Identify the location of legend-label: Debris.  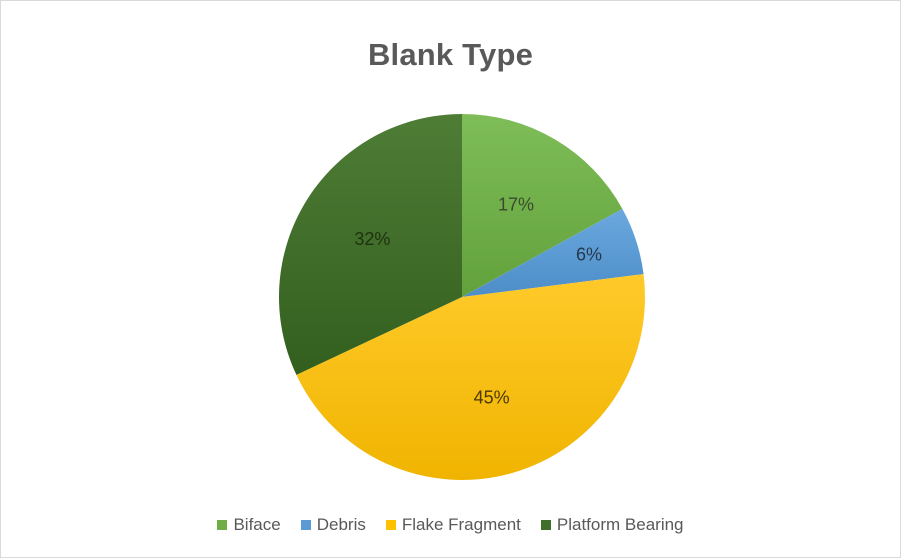
(341, 524).